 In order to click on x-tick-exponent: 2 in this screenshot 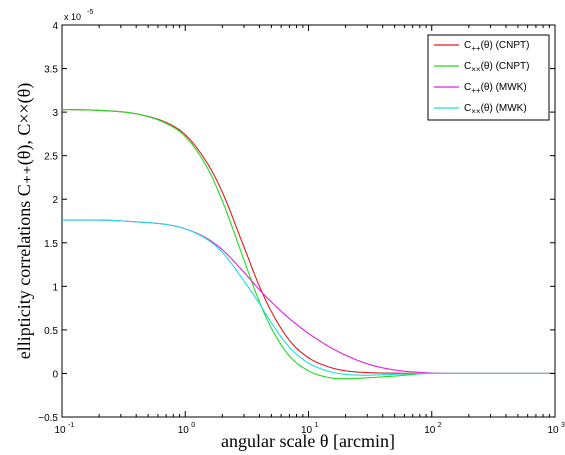, I will do `click(440, 425)`.